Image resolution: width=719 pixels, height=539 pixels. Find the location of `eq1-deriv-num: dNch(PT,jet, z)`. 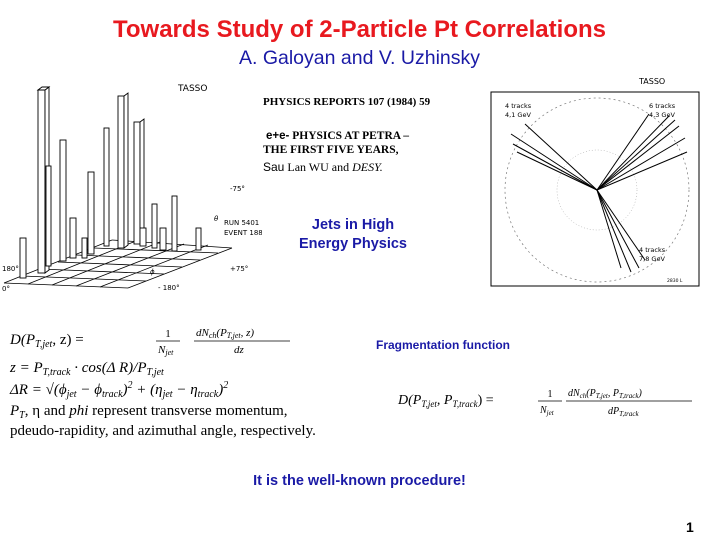

eq1-deriv-num: dNch(PT,jet, z) is located at coordinates (225, 333).